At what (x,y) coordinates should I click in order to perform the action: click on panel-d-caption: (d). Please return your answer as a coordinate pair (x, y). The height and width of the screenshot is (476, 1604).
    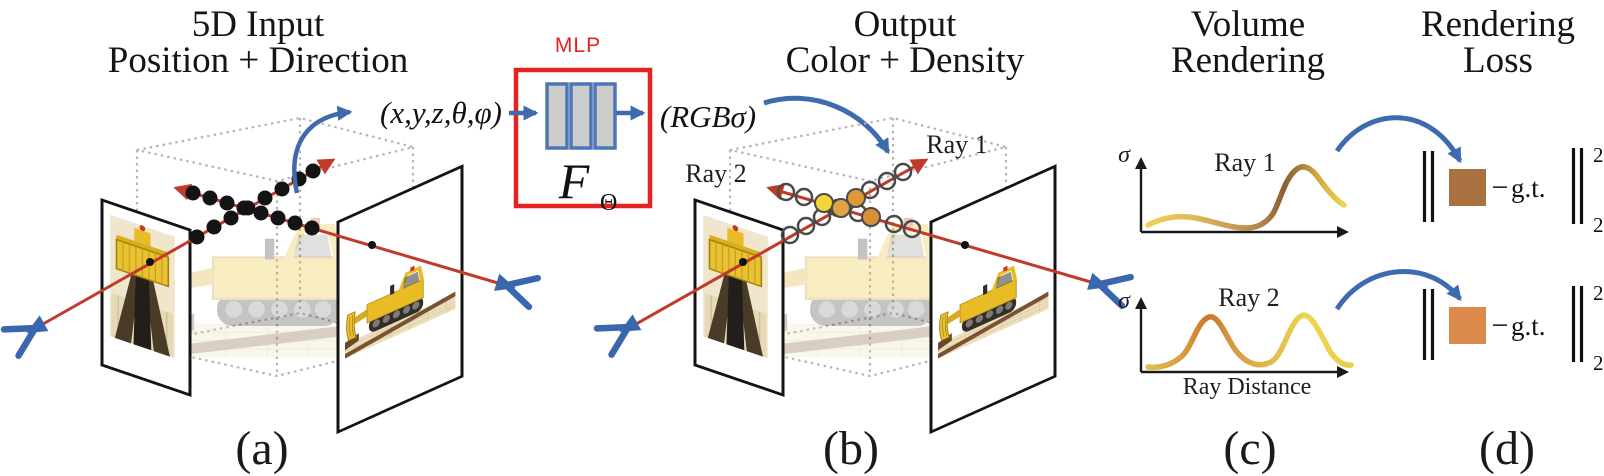
    Looking at the image, I should click on (1507, 448).